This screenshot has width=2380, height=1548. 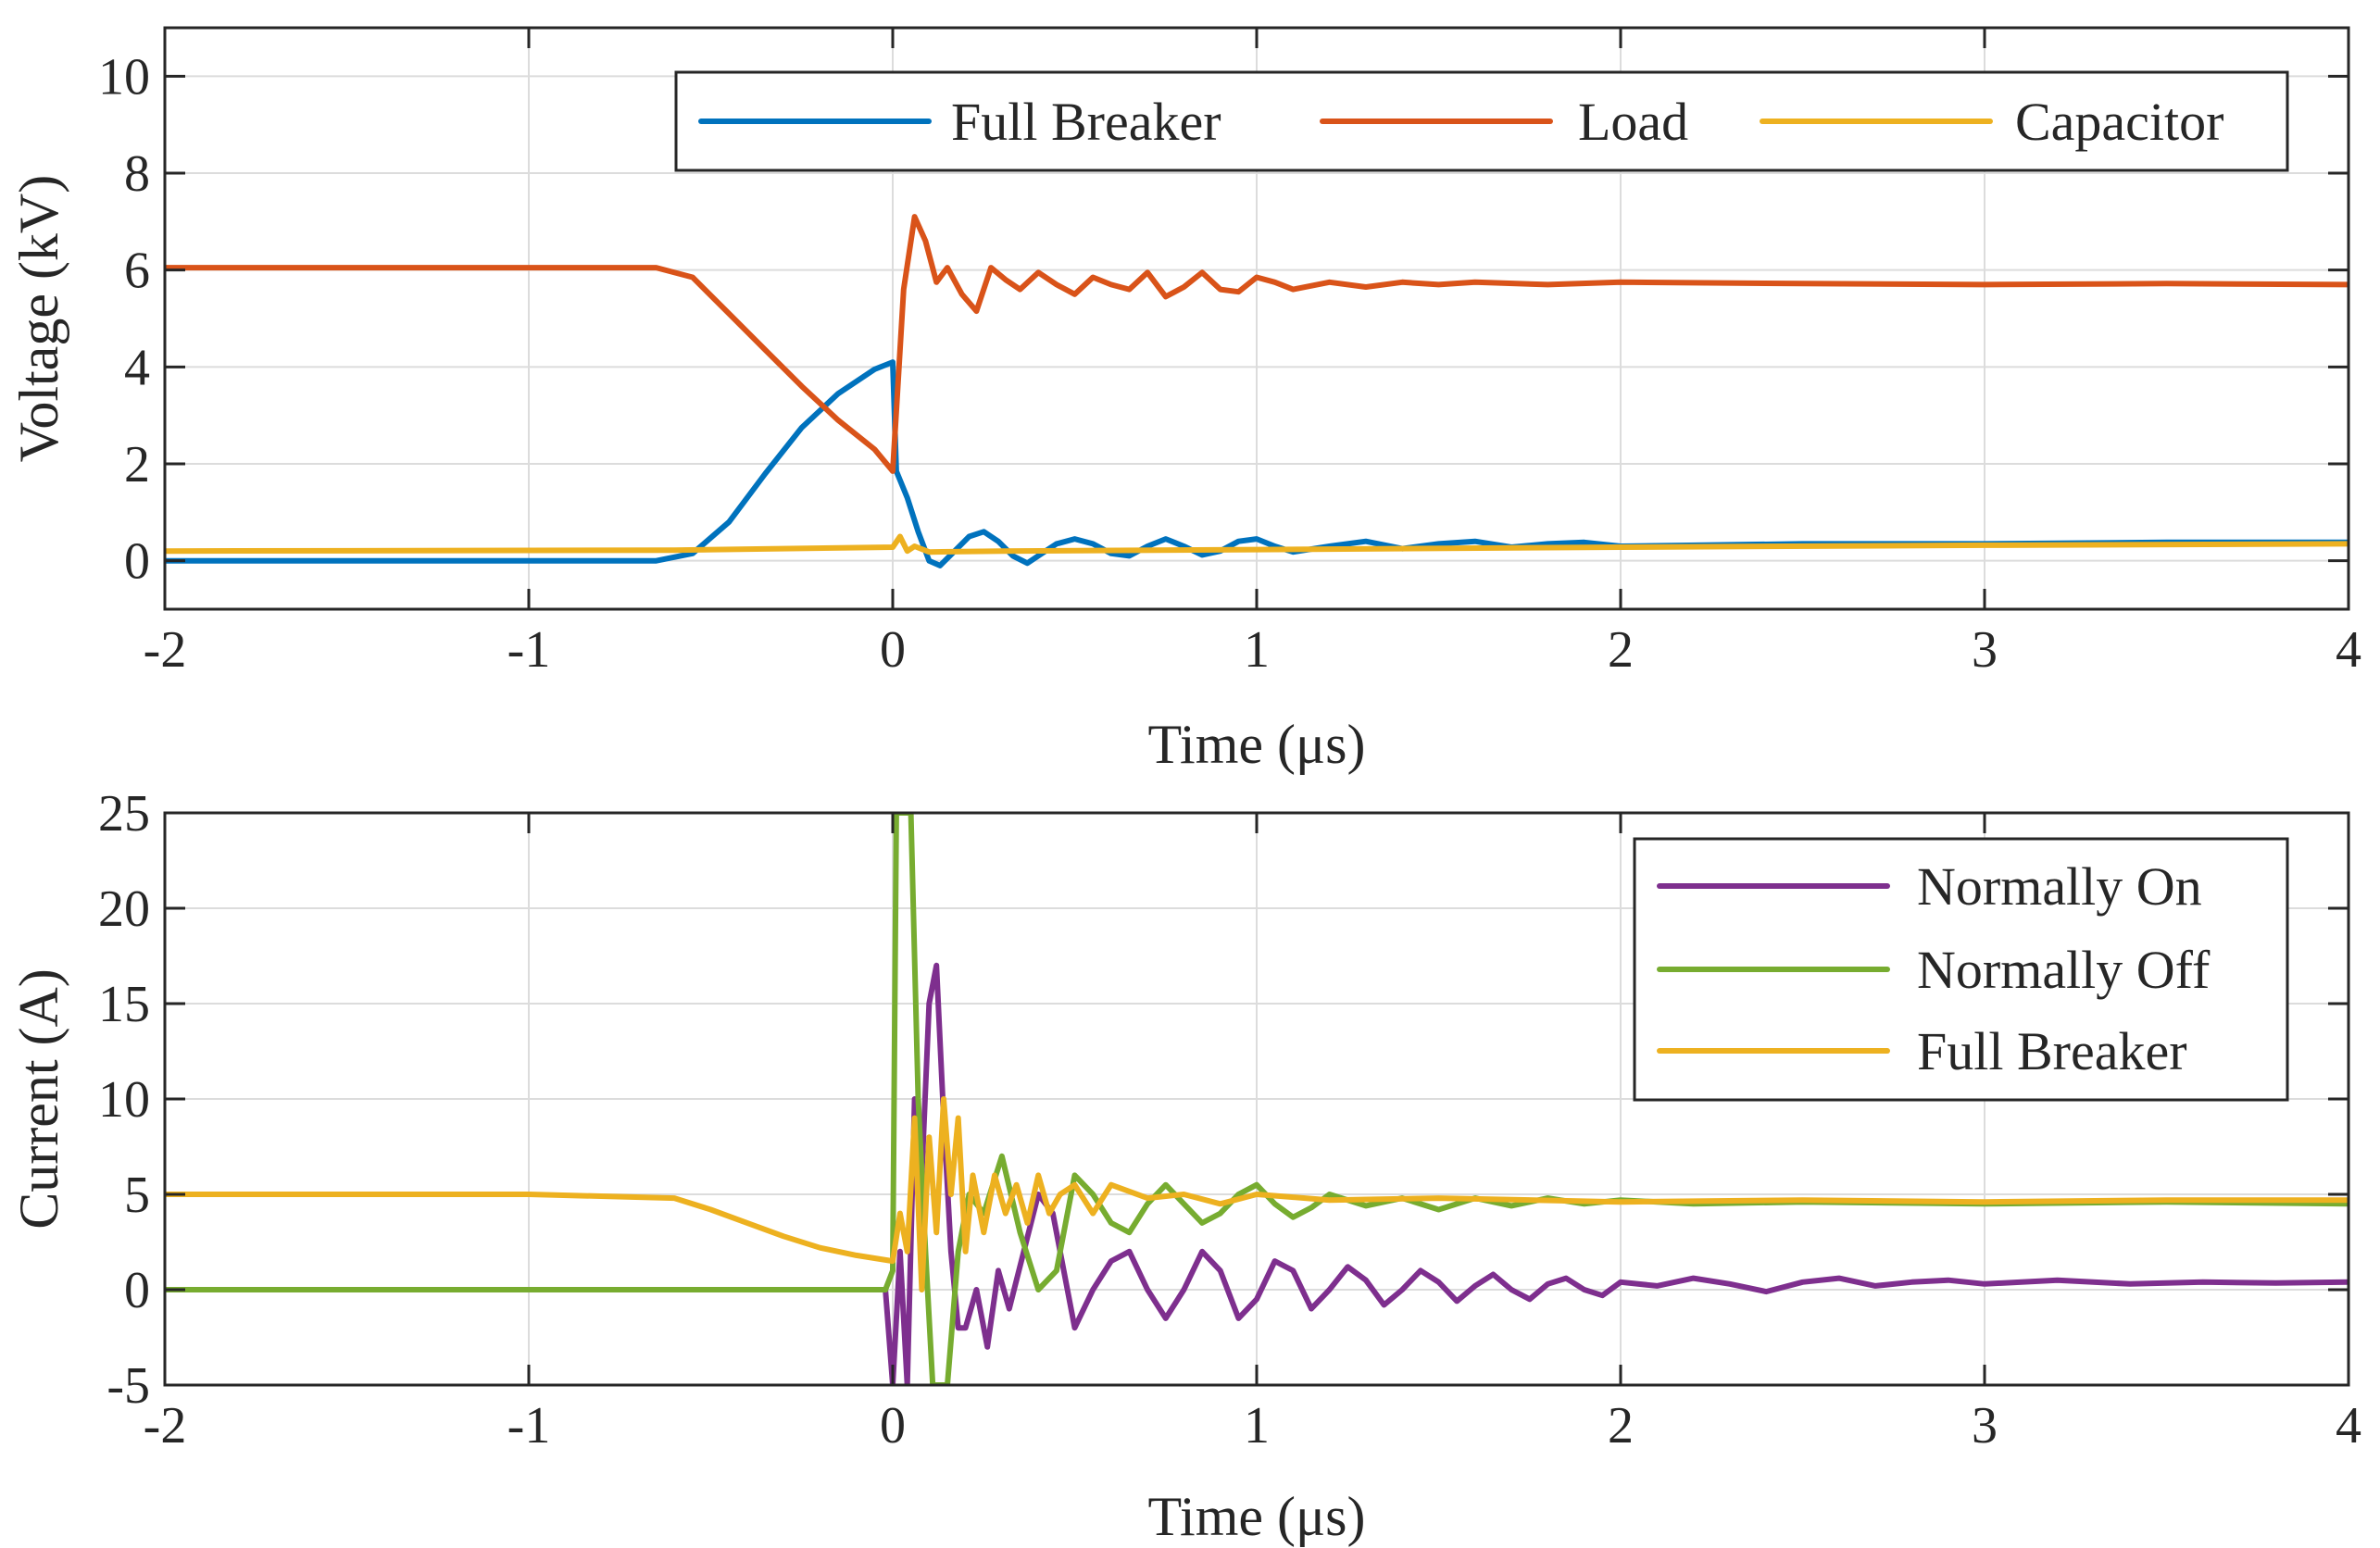 I want to click on voltage-y-tick-label: 4, so click(x=137, y=367).